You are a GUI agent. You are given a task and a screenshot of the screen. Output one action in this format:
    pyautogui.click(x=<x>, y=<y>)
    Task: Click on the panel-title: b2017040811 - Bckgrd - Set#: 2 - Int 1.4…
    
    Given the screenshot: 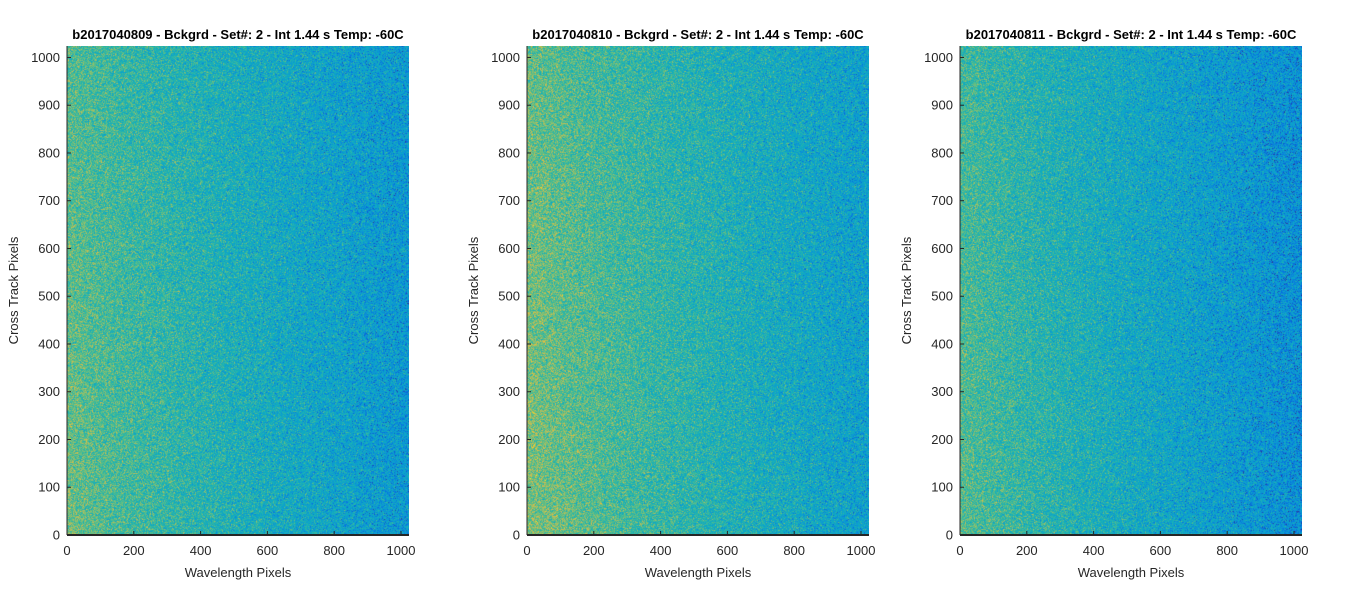 What is the action you would take?
    pyautogui.click(x=1131, y=34)
    